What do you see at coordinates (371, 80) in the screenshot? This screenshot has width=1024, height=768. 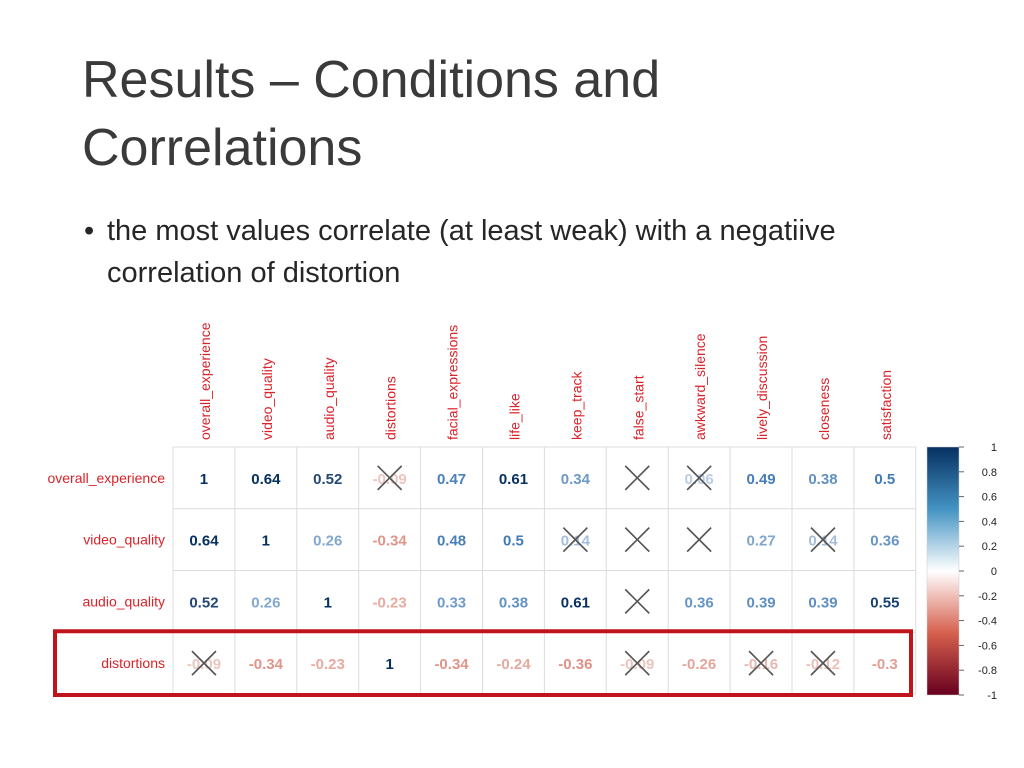 I see `slide-title-line-1: Results – Conditions and` at bounding box center [371, 80].